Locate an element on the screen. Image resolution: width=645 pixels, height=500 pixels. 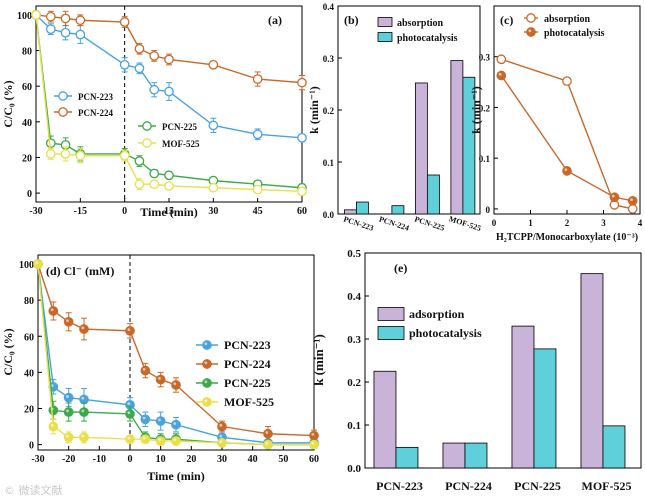
y-tick-label: 0.4 is located at coordinates (329, 7).